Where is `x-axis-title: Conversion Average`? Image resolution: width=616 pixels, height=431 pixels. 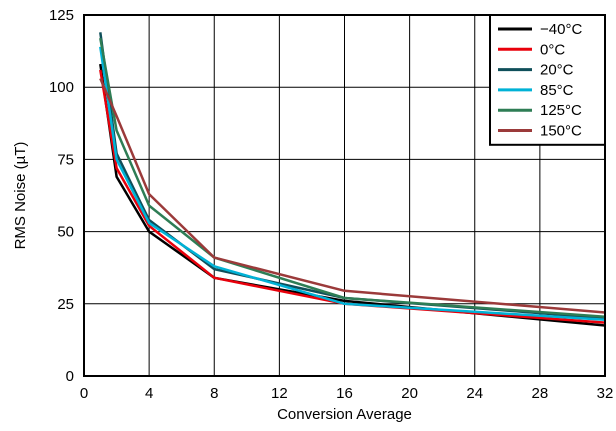 x-axis-title: Conversion Average is located at coordinates (344, 414).